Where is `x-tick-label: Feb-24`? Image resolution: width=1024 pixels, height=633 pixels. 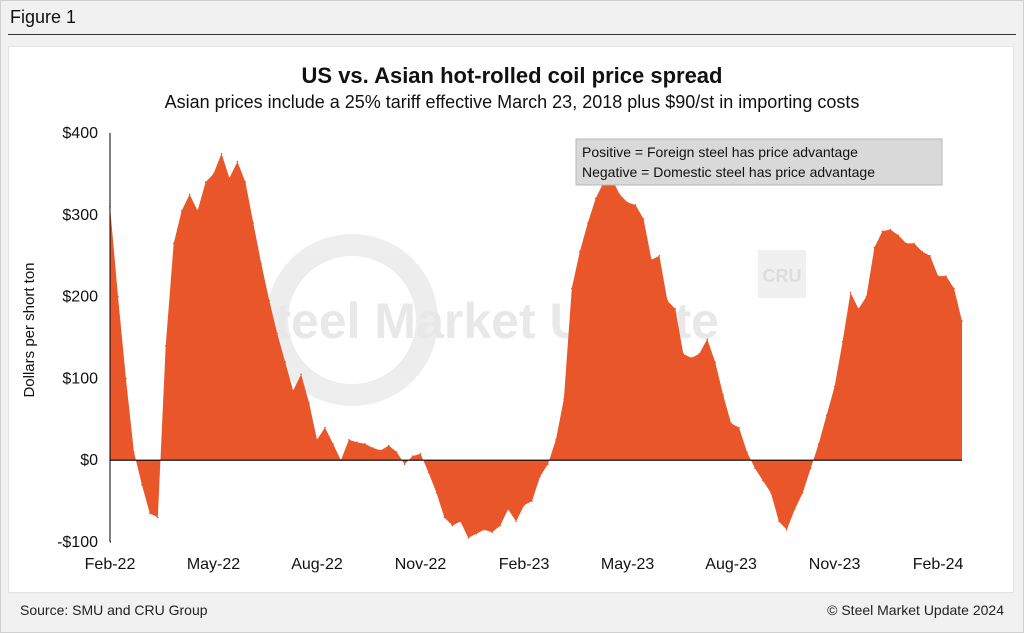
x-tick-label: Feb-24 is located at coordinates (938, 564).